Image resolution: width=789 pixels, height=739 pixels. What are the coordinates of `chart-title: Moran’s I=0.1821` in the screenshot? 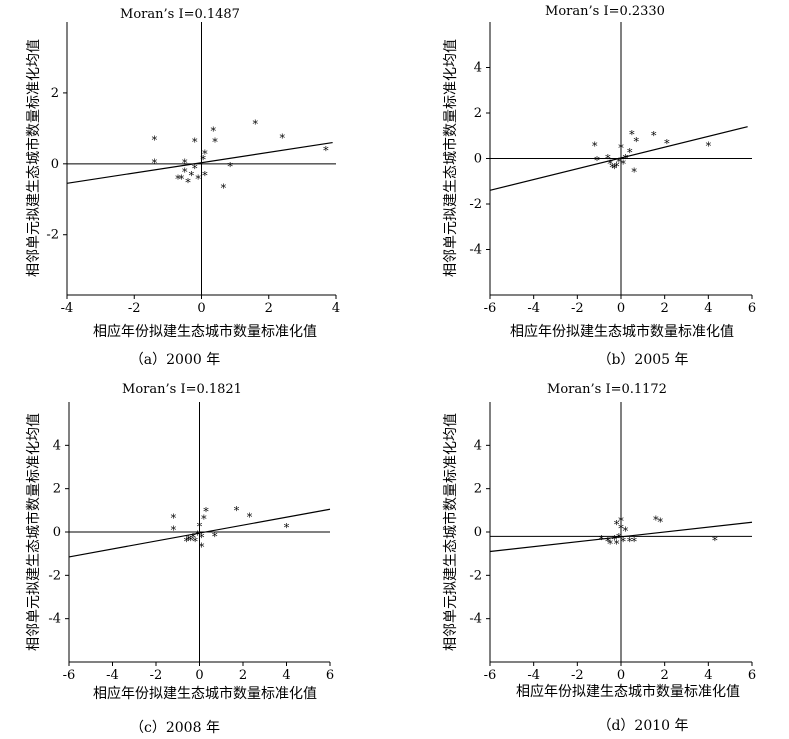 It's located at (182, 389).